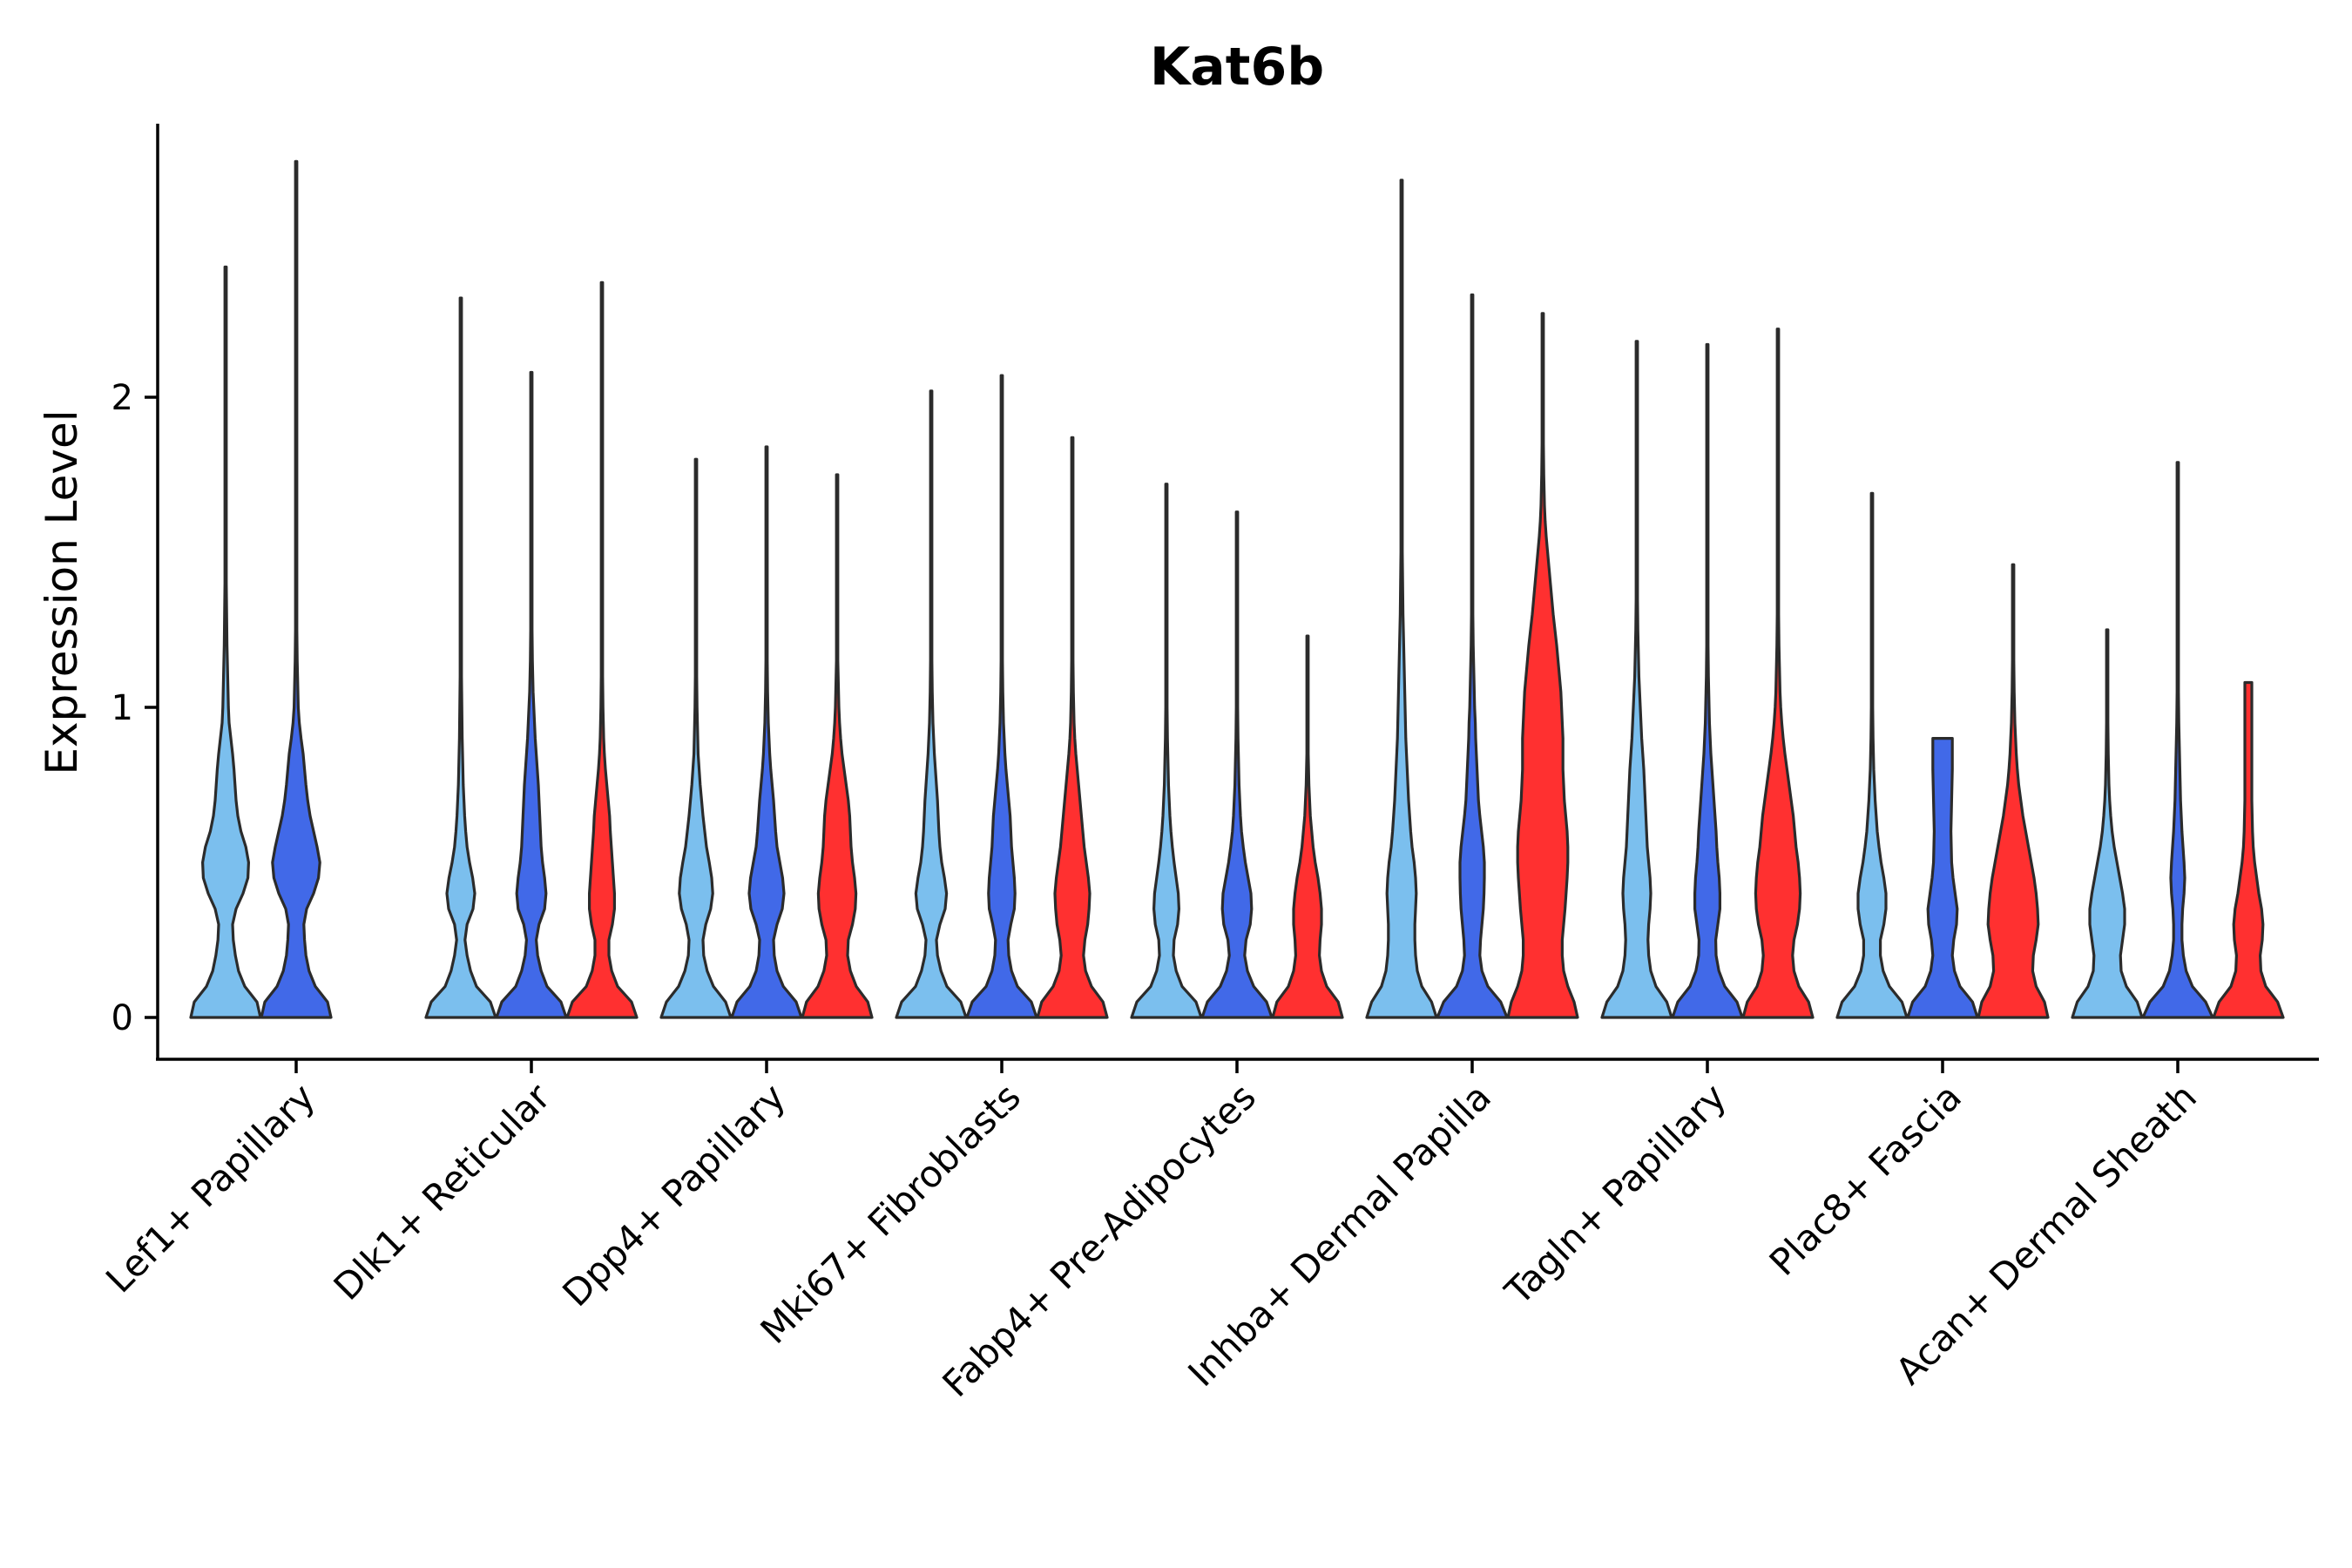 The width and height of the screenshot is (2352, 1568). What do you see at coordinates (122, 1018) in the screenshot?
I see `y-tick-label: 0` at bounding box center [122, 1018].